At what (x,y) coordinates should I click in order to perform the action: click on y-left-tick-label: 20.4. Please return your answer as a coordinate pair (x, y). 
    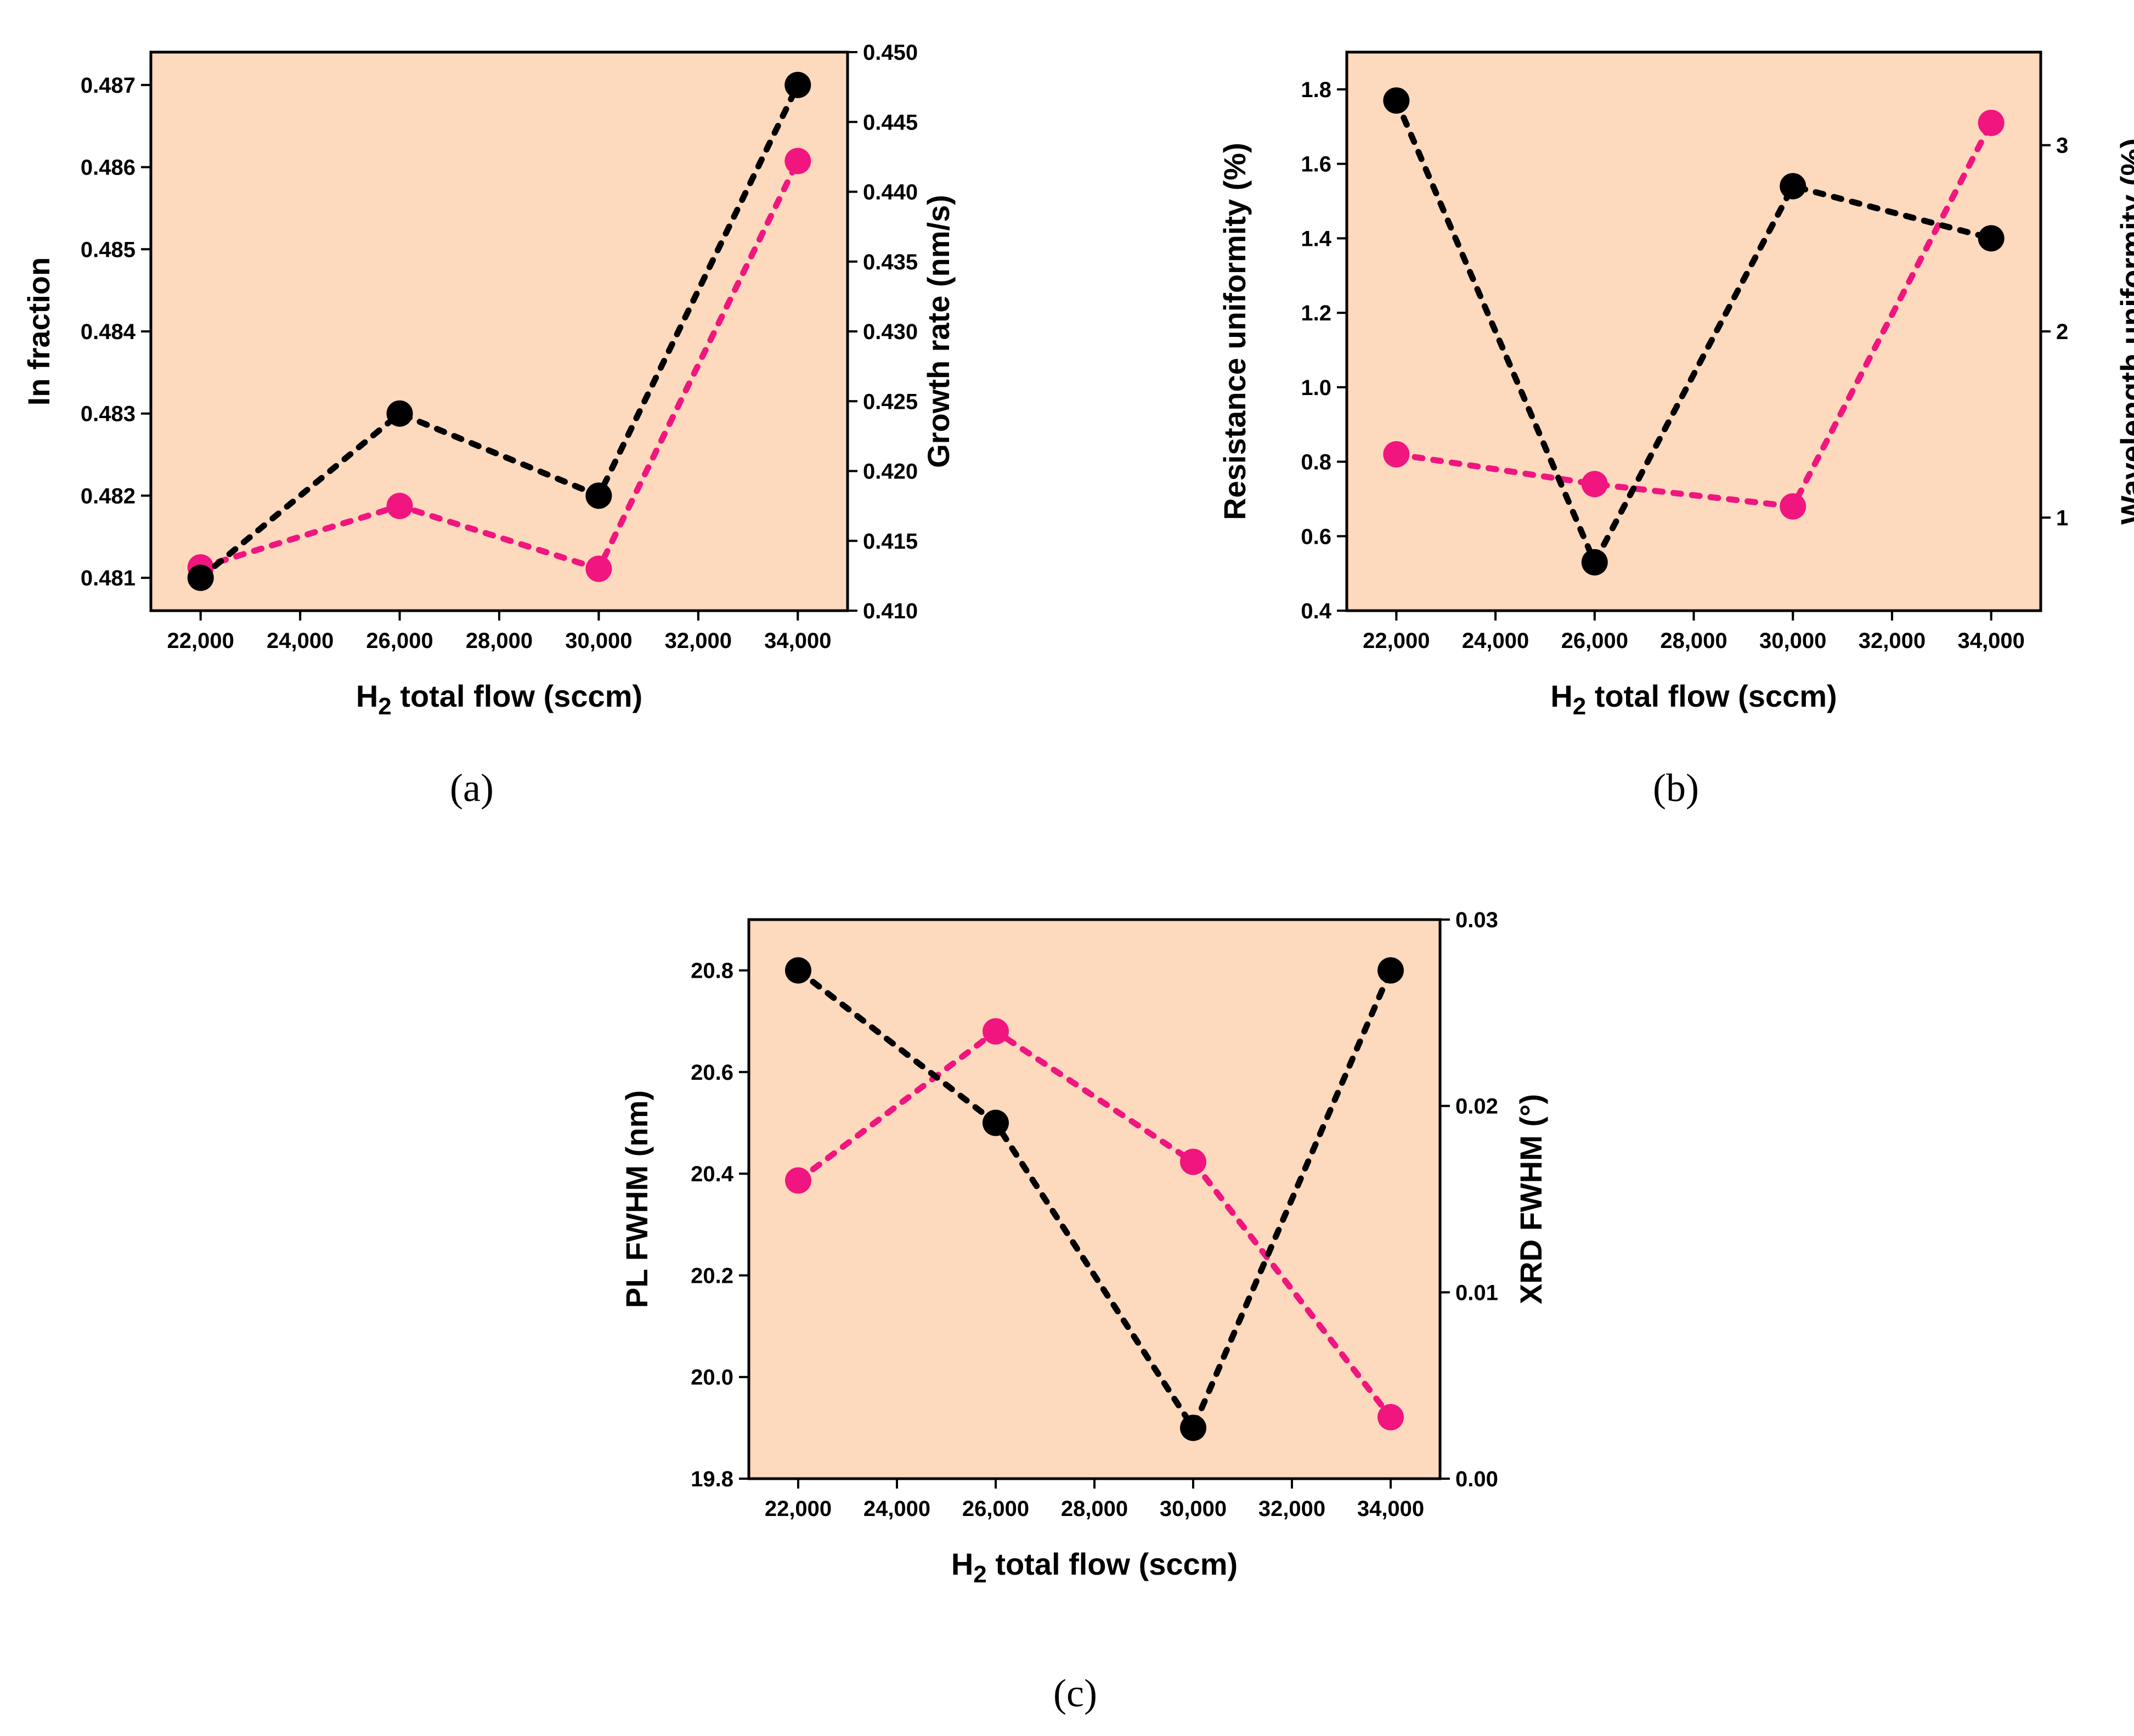
    Looking at the image, I should click on (712, 1174).